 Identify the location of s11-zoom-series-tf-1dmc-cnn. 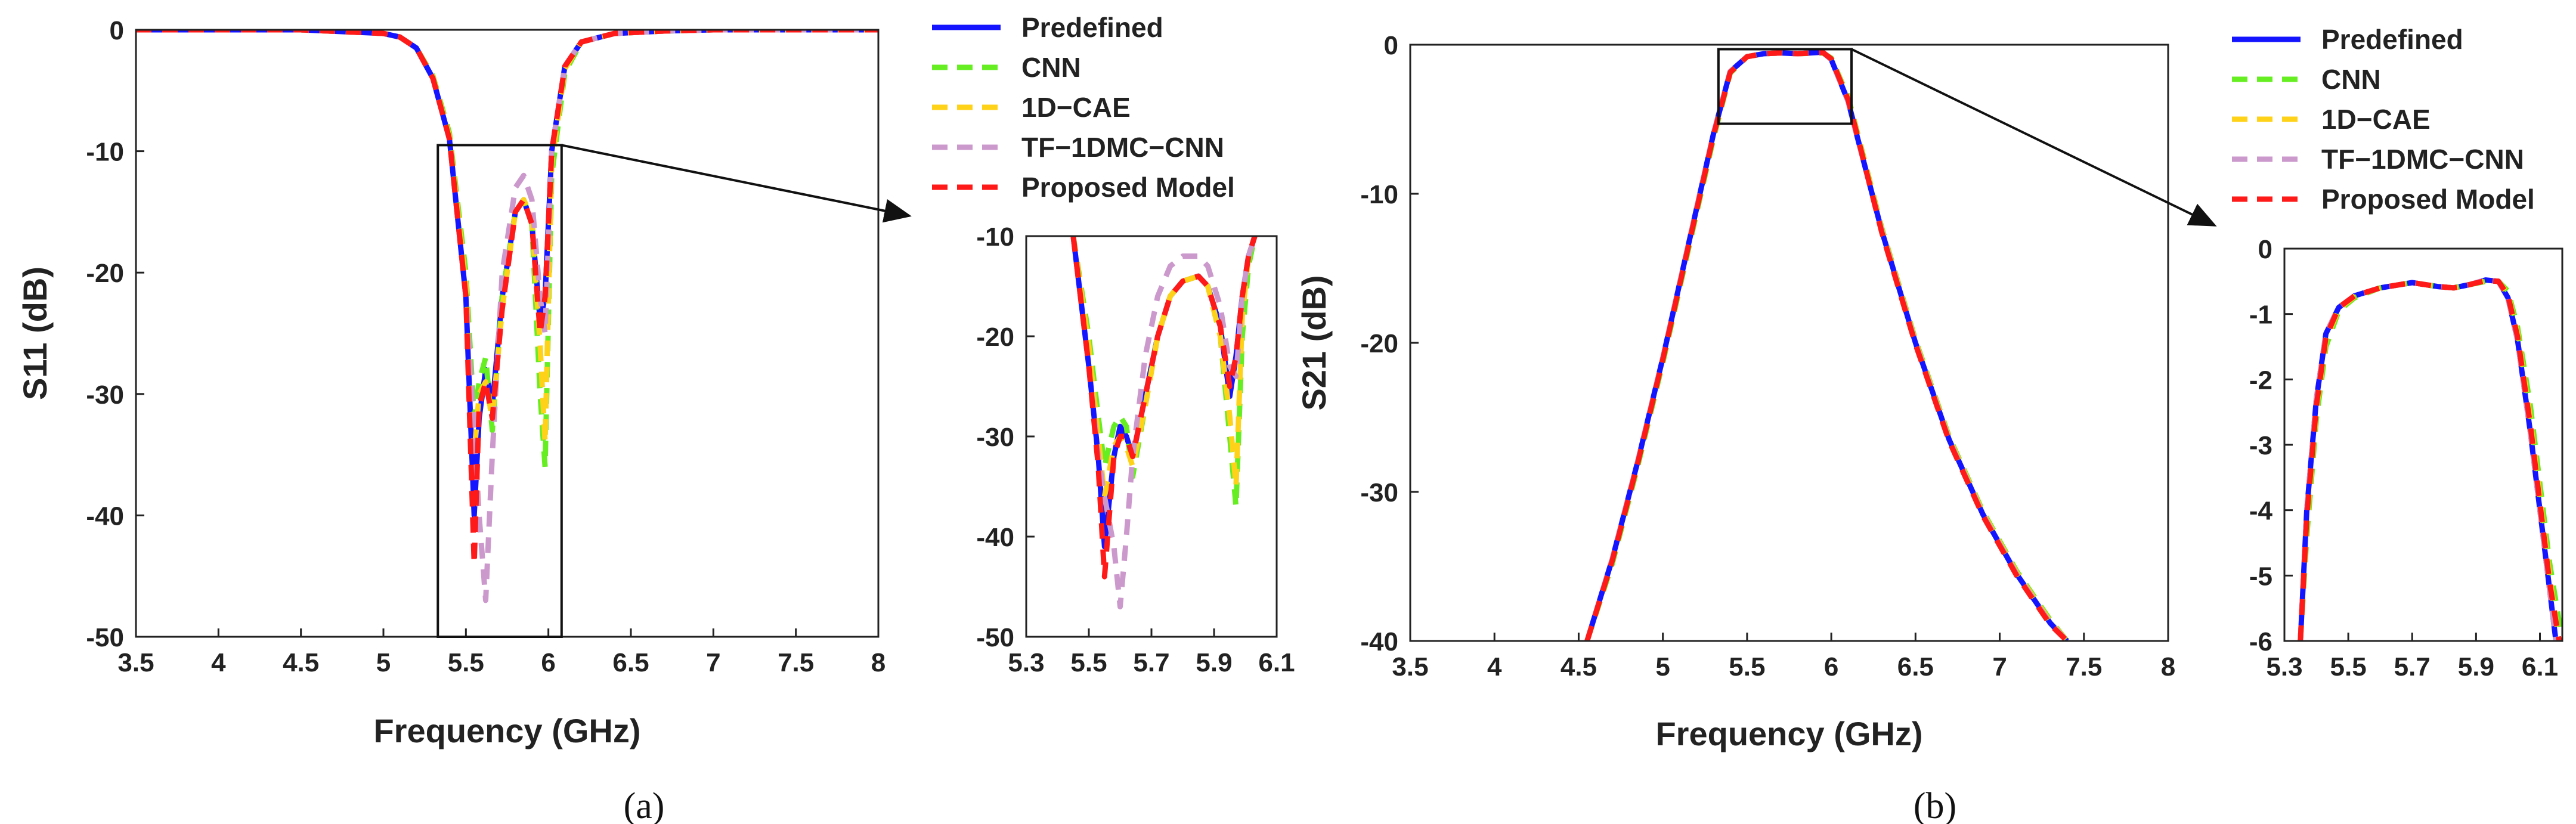
(1164, 423).